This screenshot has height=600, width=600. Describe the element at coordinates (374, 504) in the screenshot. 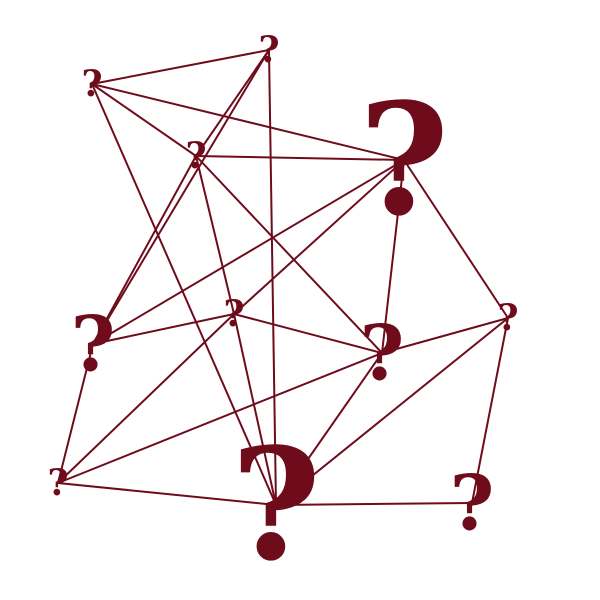

I see `edge-n10-n11` at that location.